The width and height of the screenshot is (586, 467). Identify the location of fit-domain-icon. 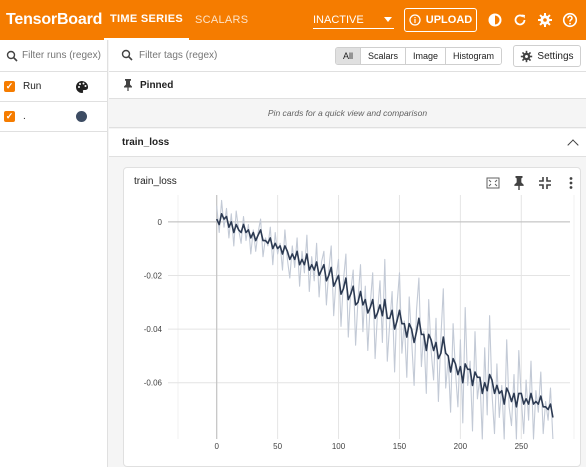
(493, 183).